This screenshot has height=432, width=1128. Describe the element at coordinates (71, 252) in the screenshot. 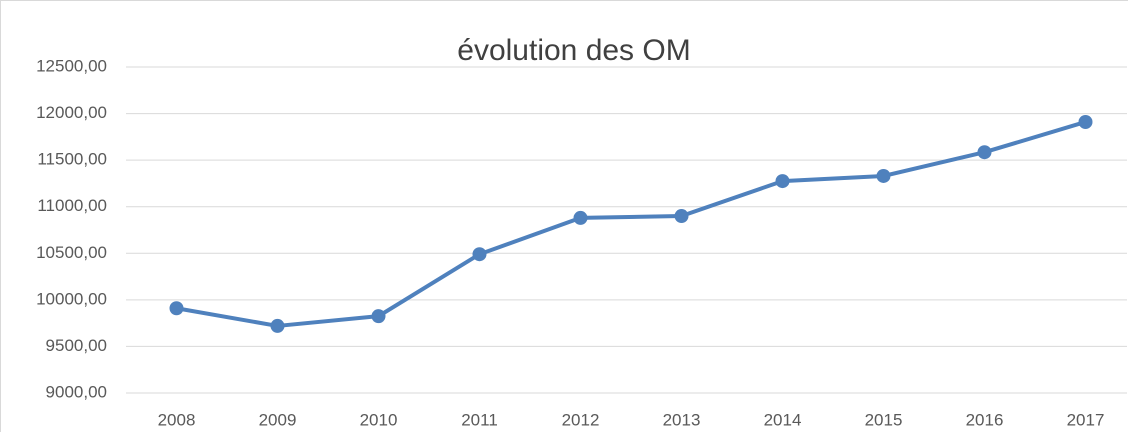

I see `y-tick-label: 10500,00` at that location.